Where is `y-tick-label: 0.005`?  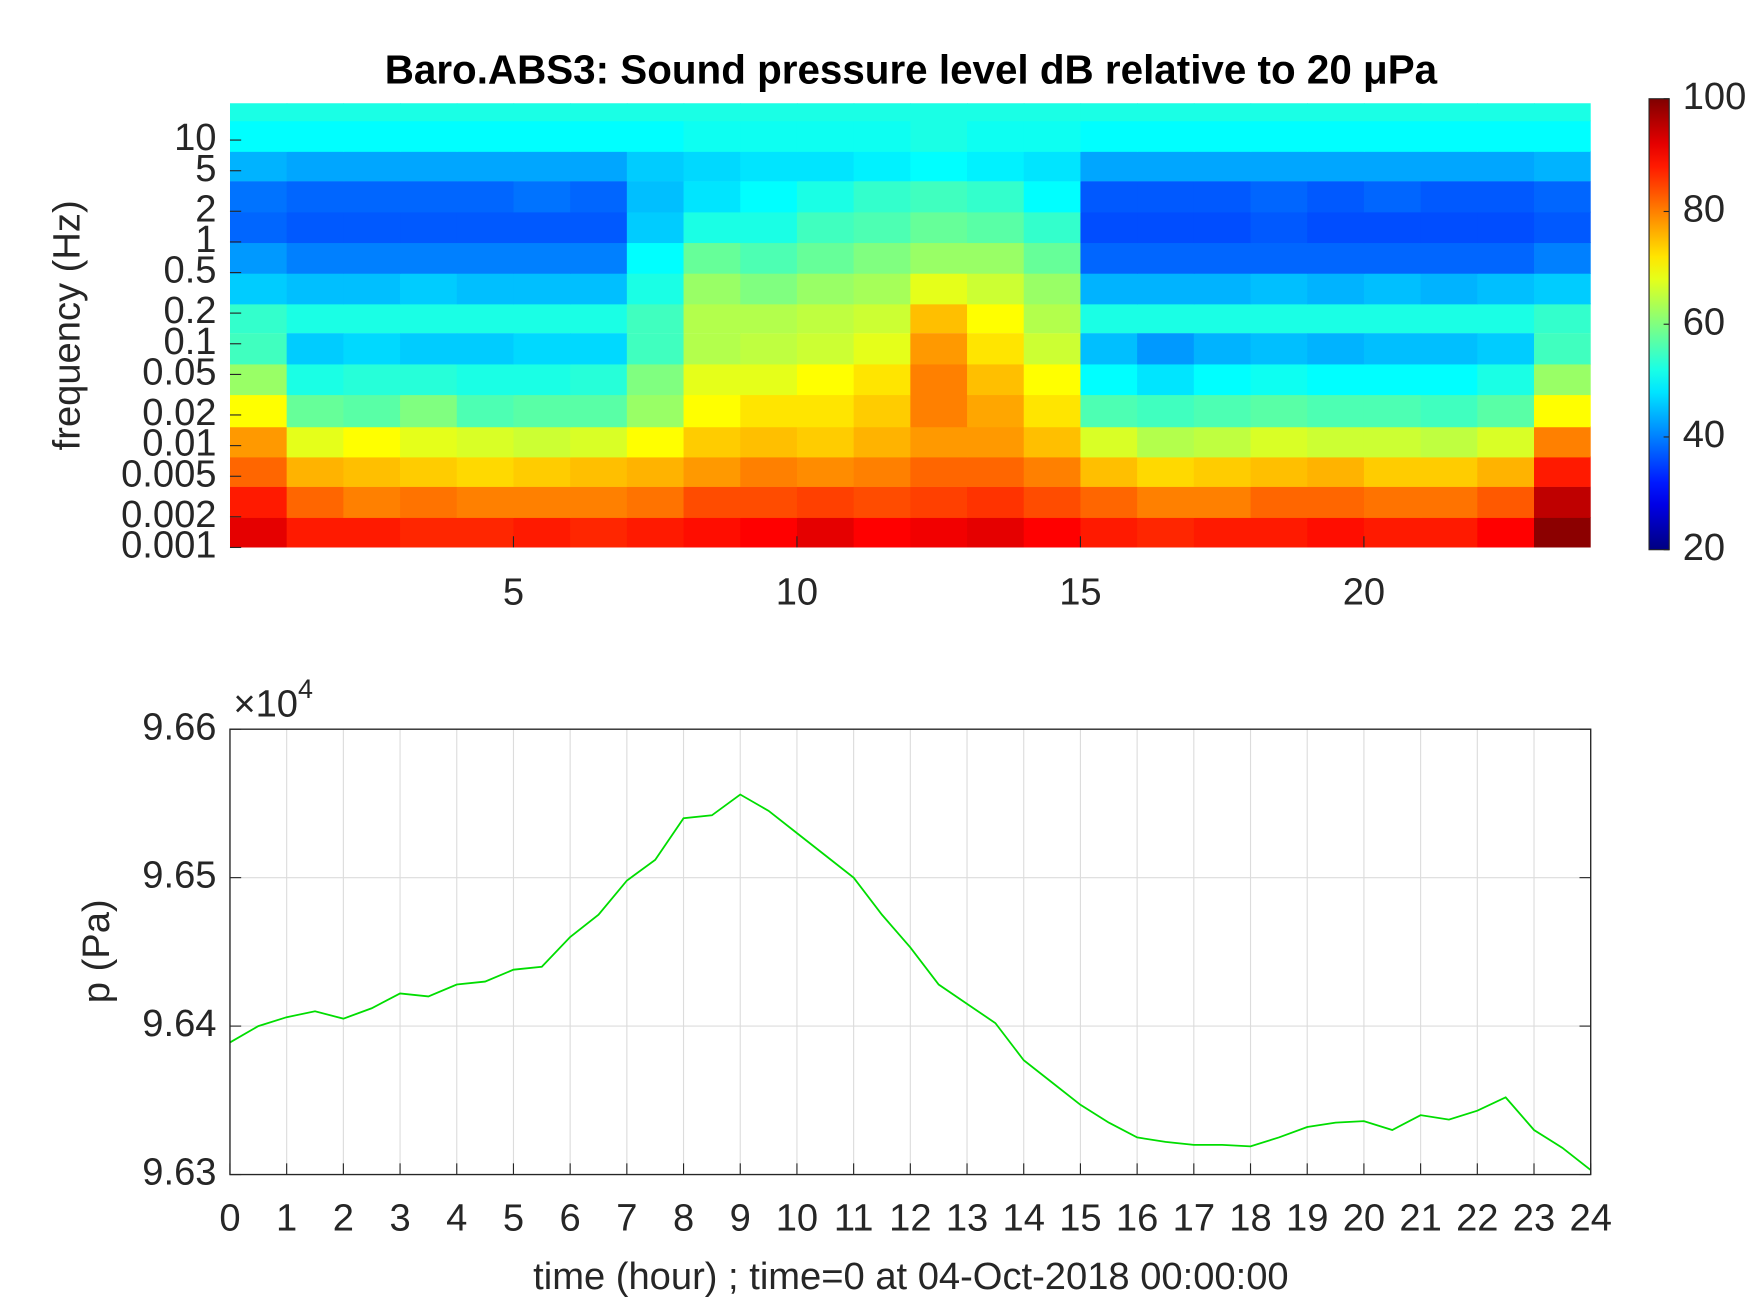 y-tick-label: 0.005 is located at coordinates (168, 473).